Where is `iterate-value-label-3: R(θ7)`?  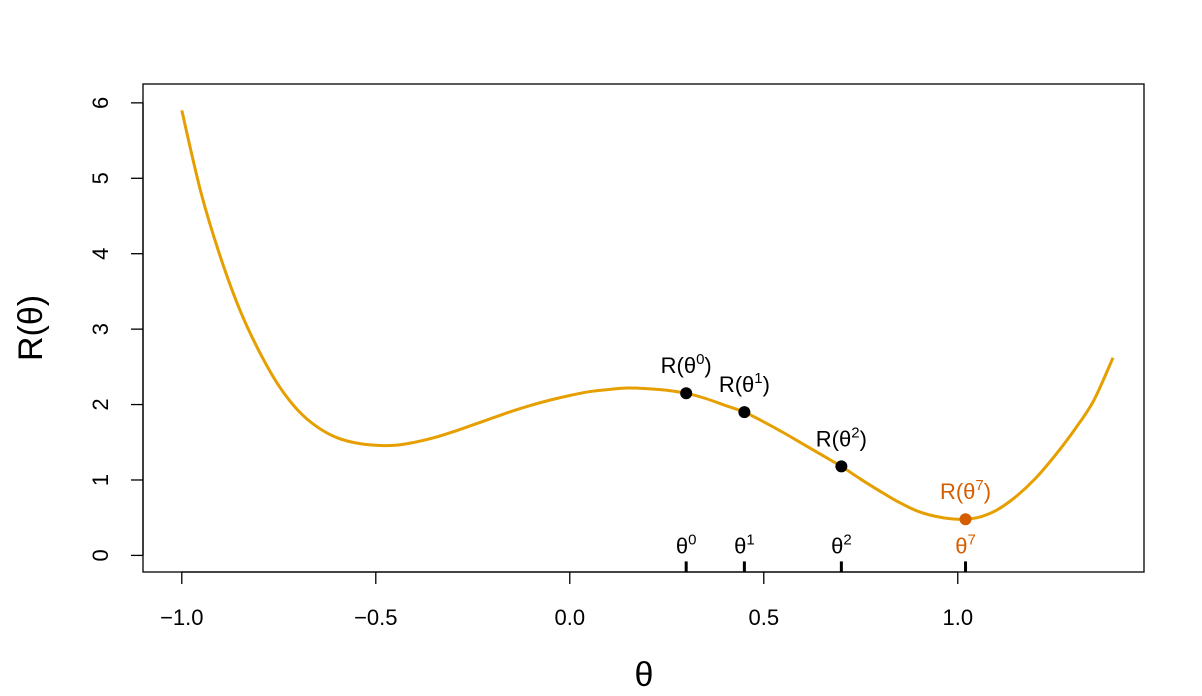
iterate-value-label-3: R(θ7) is located at coordinates (965, 490).